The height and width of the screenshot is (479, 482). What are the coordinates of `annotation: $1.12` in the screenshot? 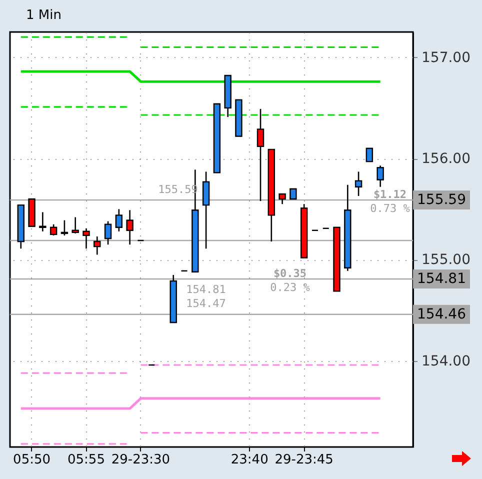 It's located at (390, 194).